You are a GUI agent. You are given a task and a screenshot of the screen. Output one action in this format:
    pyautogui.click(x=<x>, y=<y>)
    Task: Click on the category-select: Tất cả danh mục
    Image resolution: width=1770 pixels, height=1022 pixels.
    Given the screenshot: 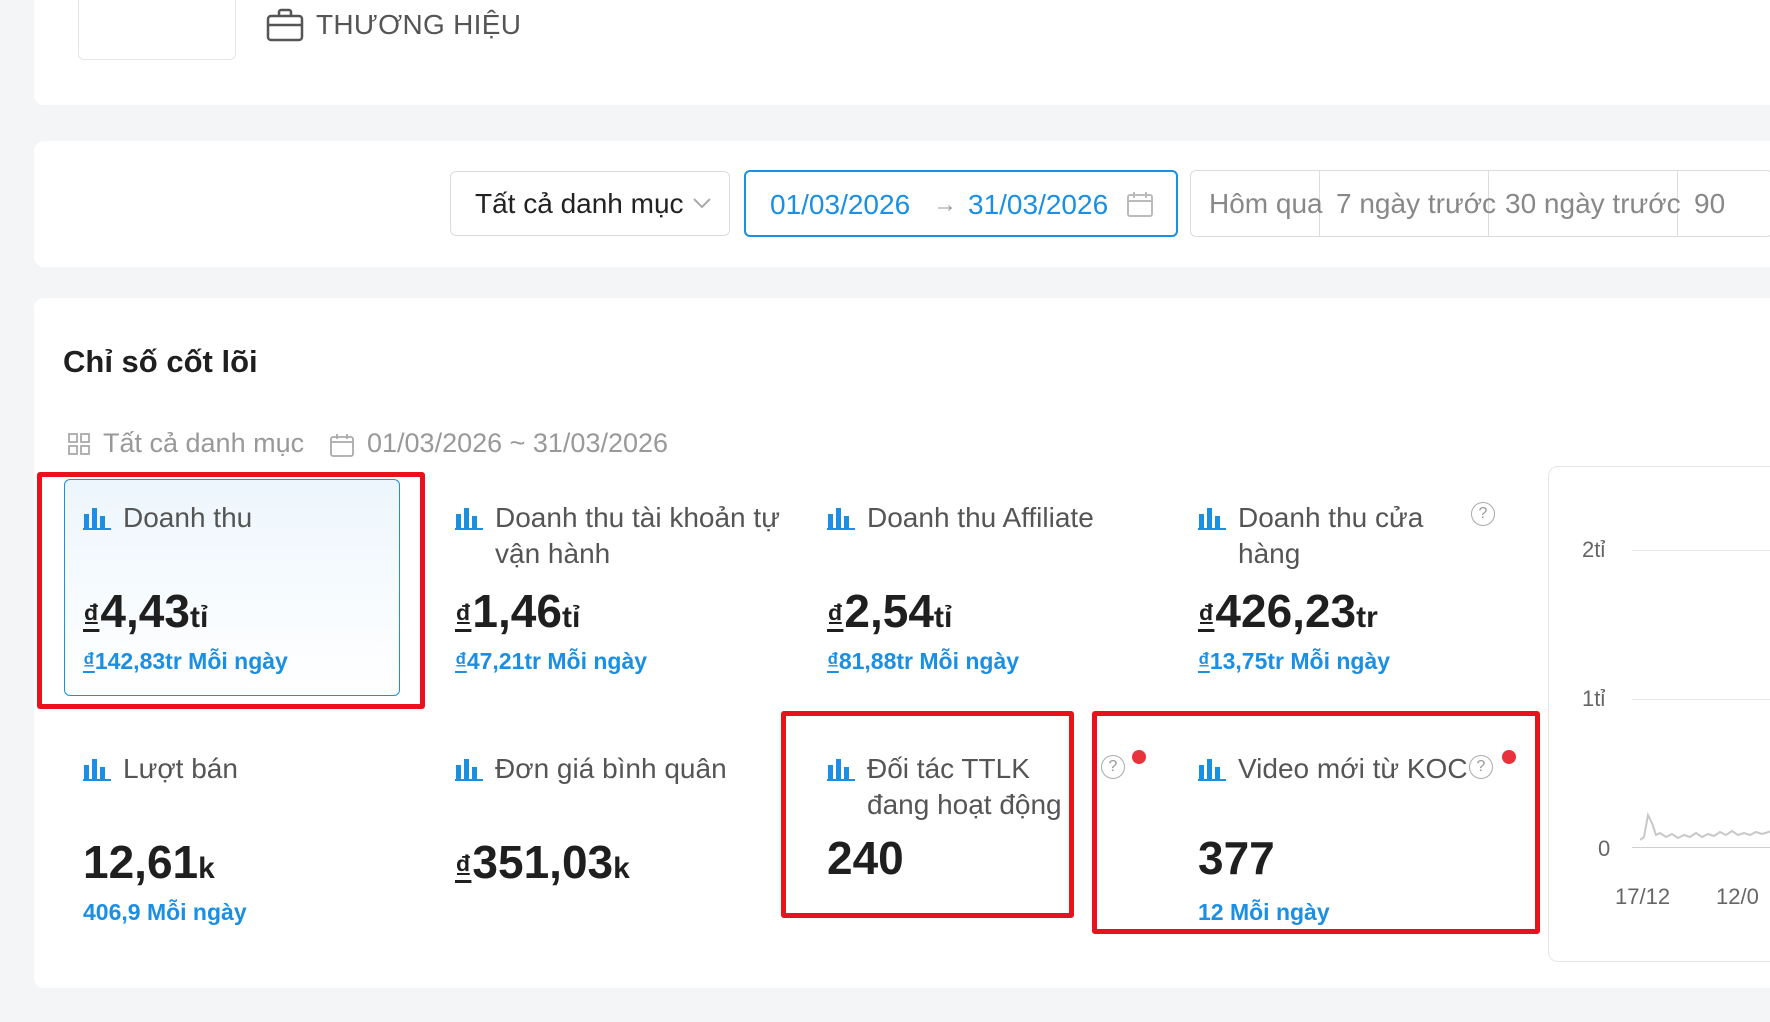 What is the action you would take?
    pyautogui.click(x=590, y=203)
    